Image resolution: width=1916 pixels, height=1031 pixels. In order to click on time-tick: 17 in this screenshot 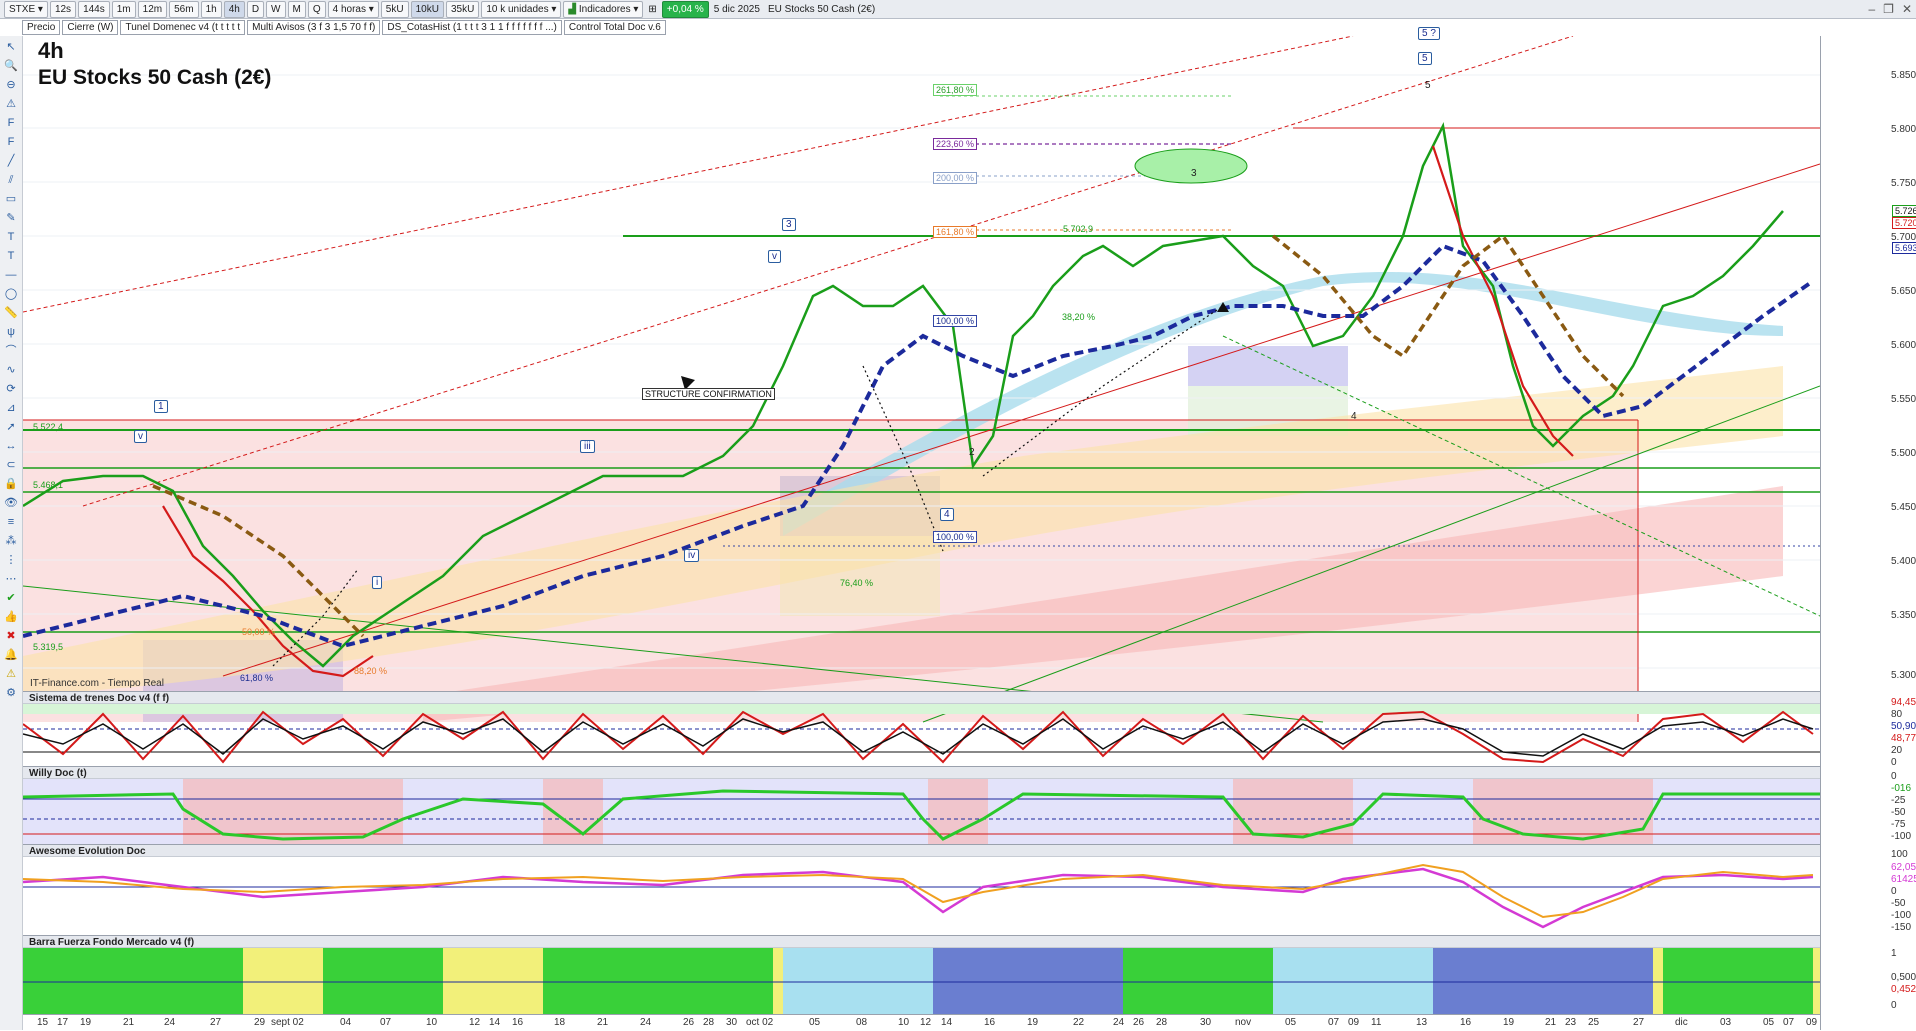, I will do `click(63, 1022)`.